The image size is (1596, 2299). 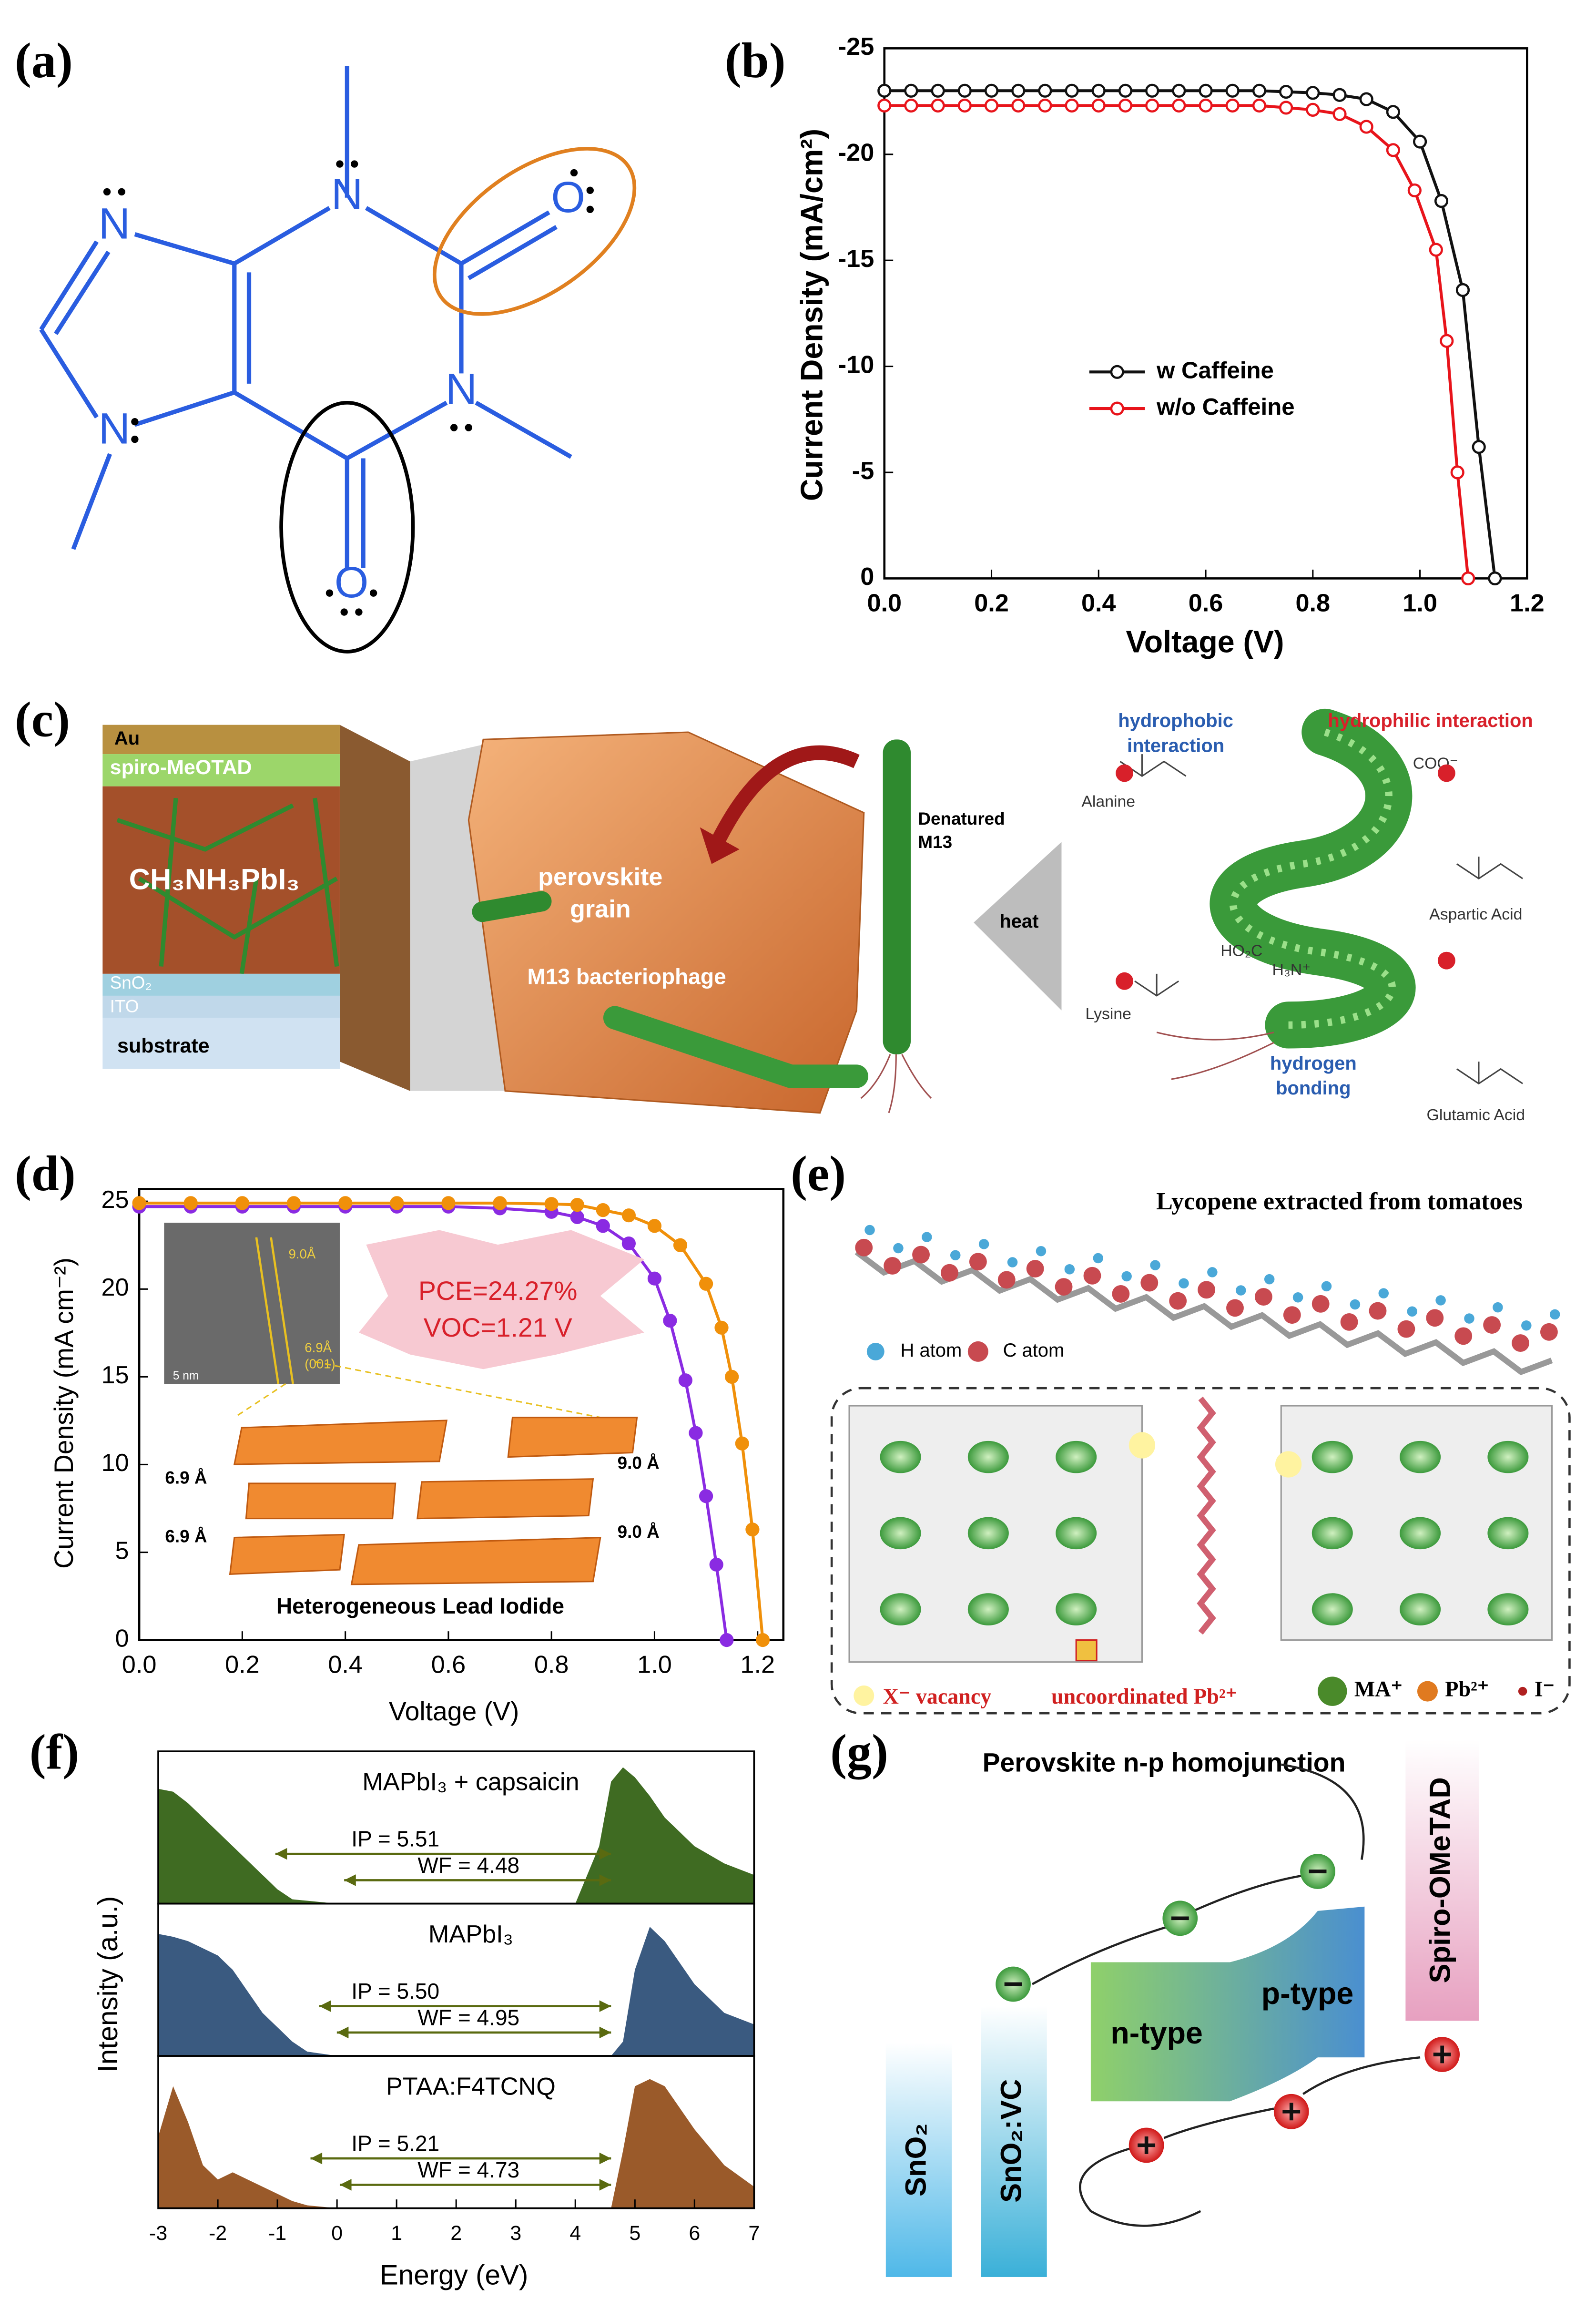 I want to click on y-tick-label: -20, so click(x=856, y=153).